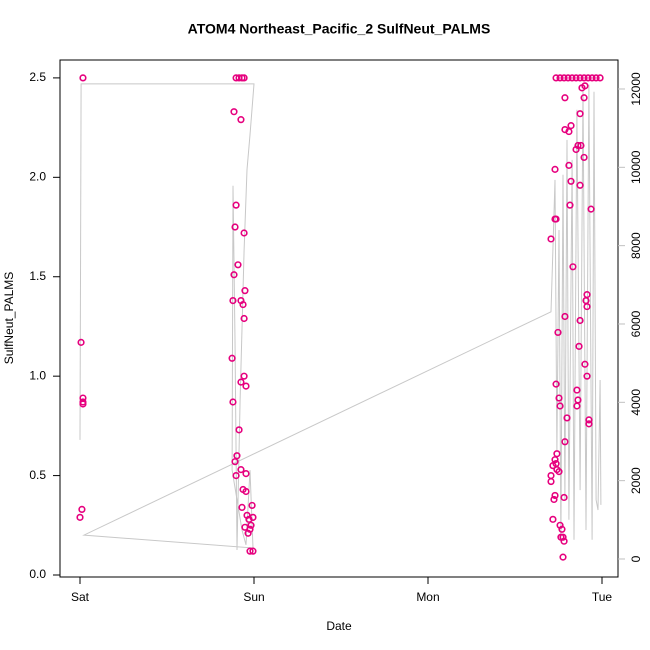 This screenshot has width=650, height=650. I want to click on y2-tick-label: 6000, so click(636, 323).